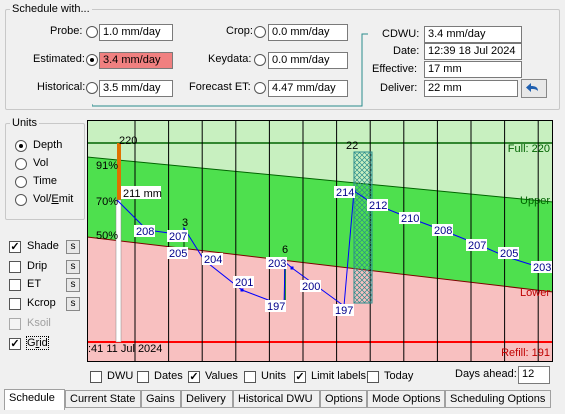 The width and height of the screenshot is (565, 414). Describe the element at coordinates (260, 88) in the screenshot. I see `forecast-radio` at that location.